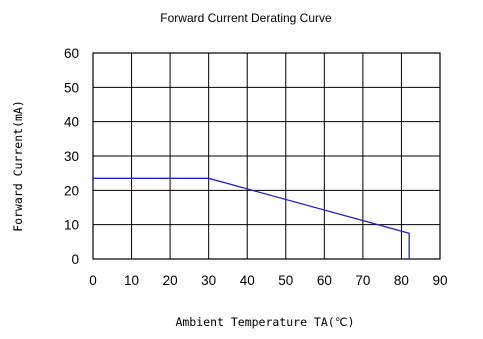 The height and width of the screenshot is (339, 483). I want to click on y-tick-labels: 0 10 20 30 40 50 60, so click(71, 156).